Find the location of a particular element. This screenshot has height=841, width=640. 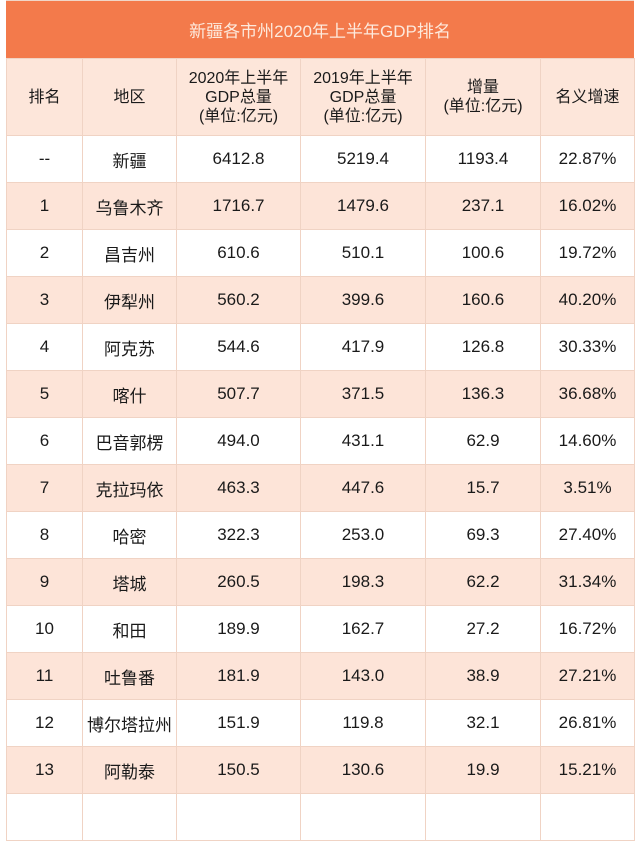

header-region: 地区 is located at coordinates (129, 97).